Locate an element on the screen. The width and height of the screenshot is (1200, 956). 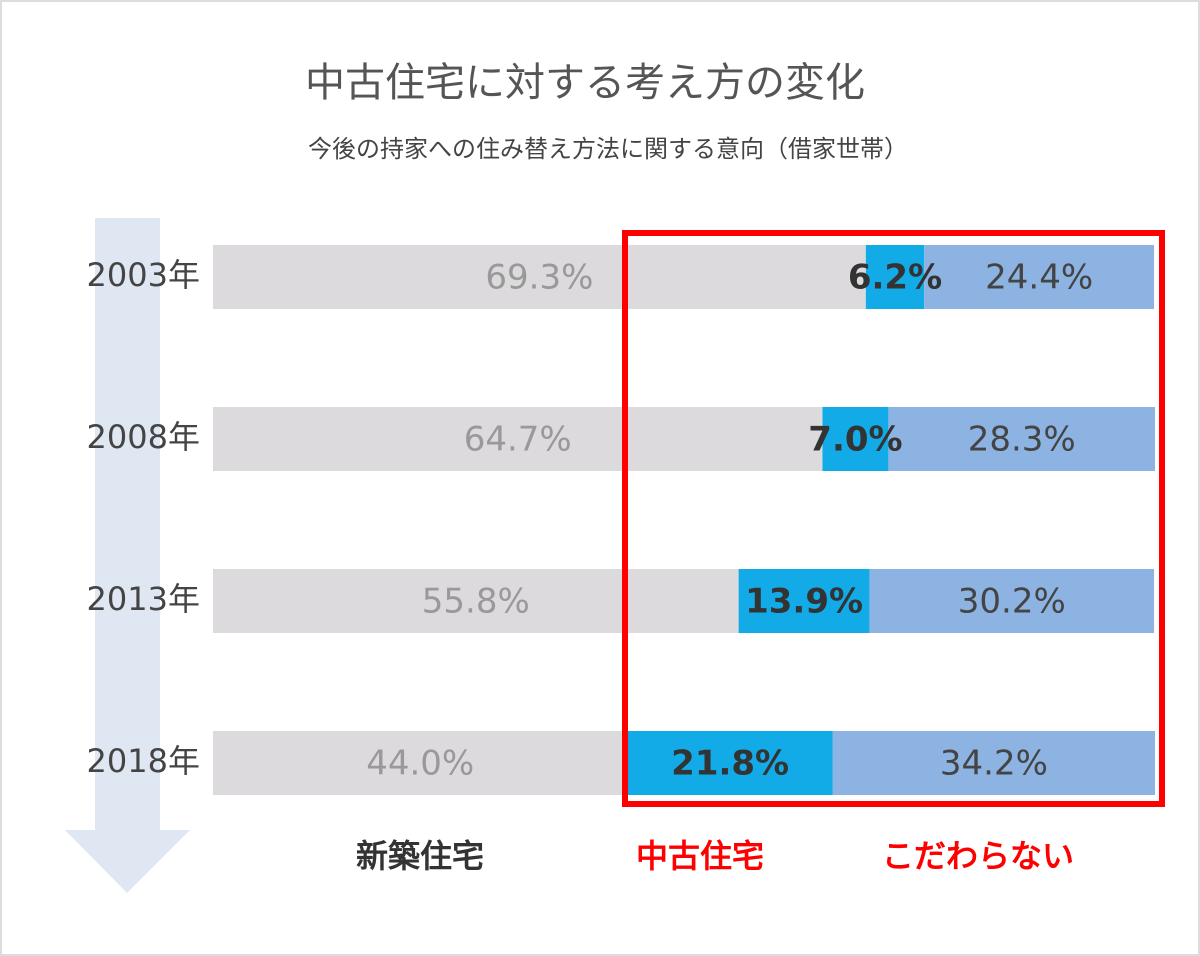
legend-entry: 中古住宅 is located at coordinates (700, 856).